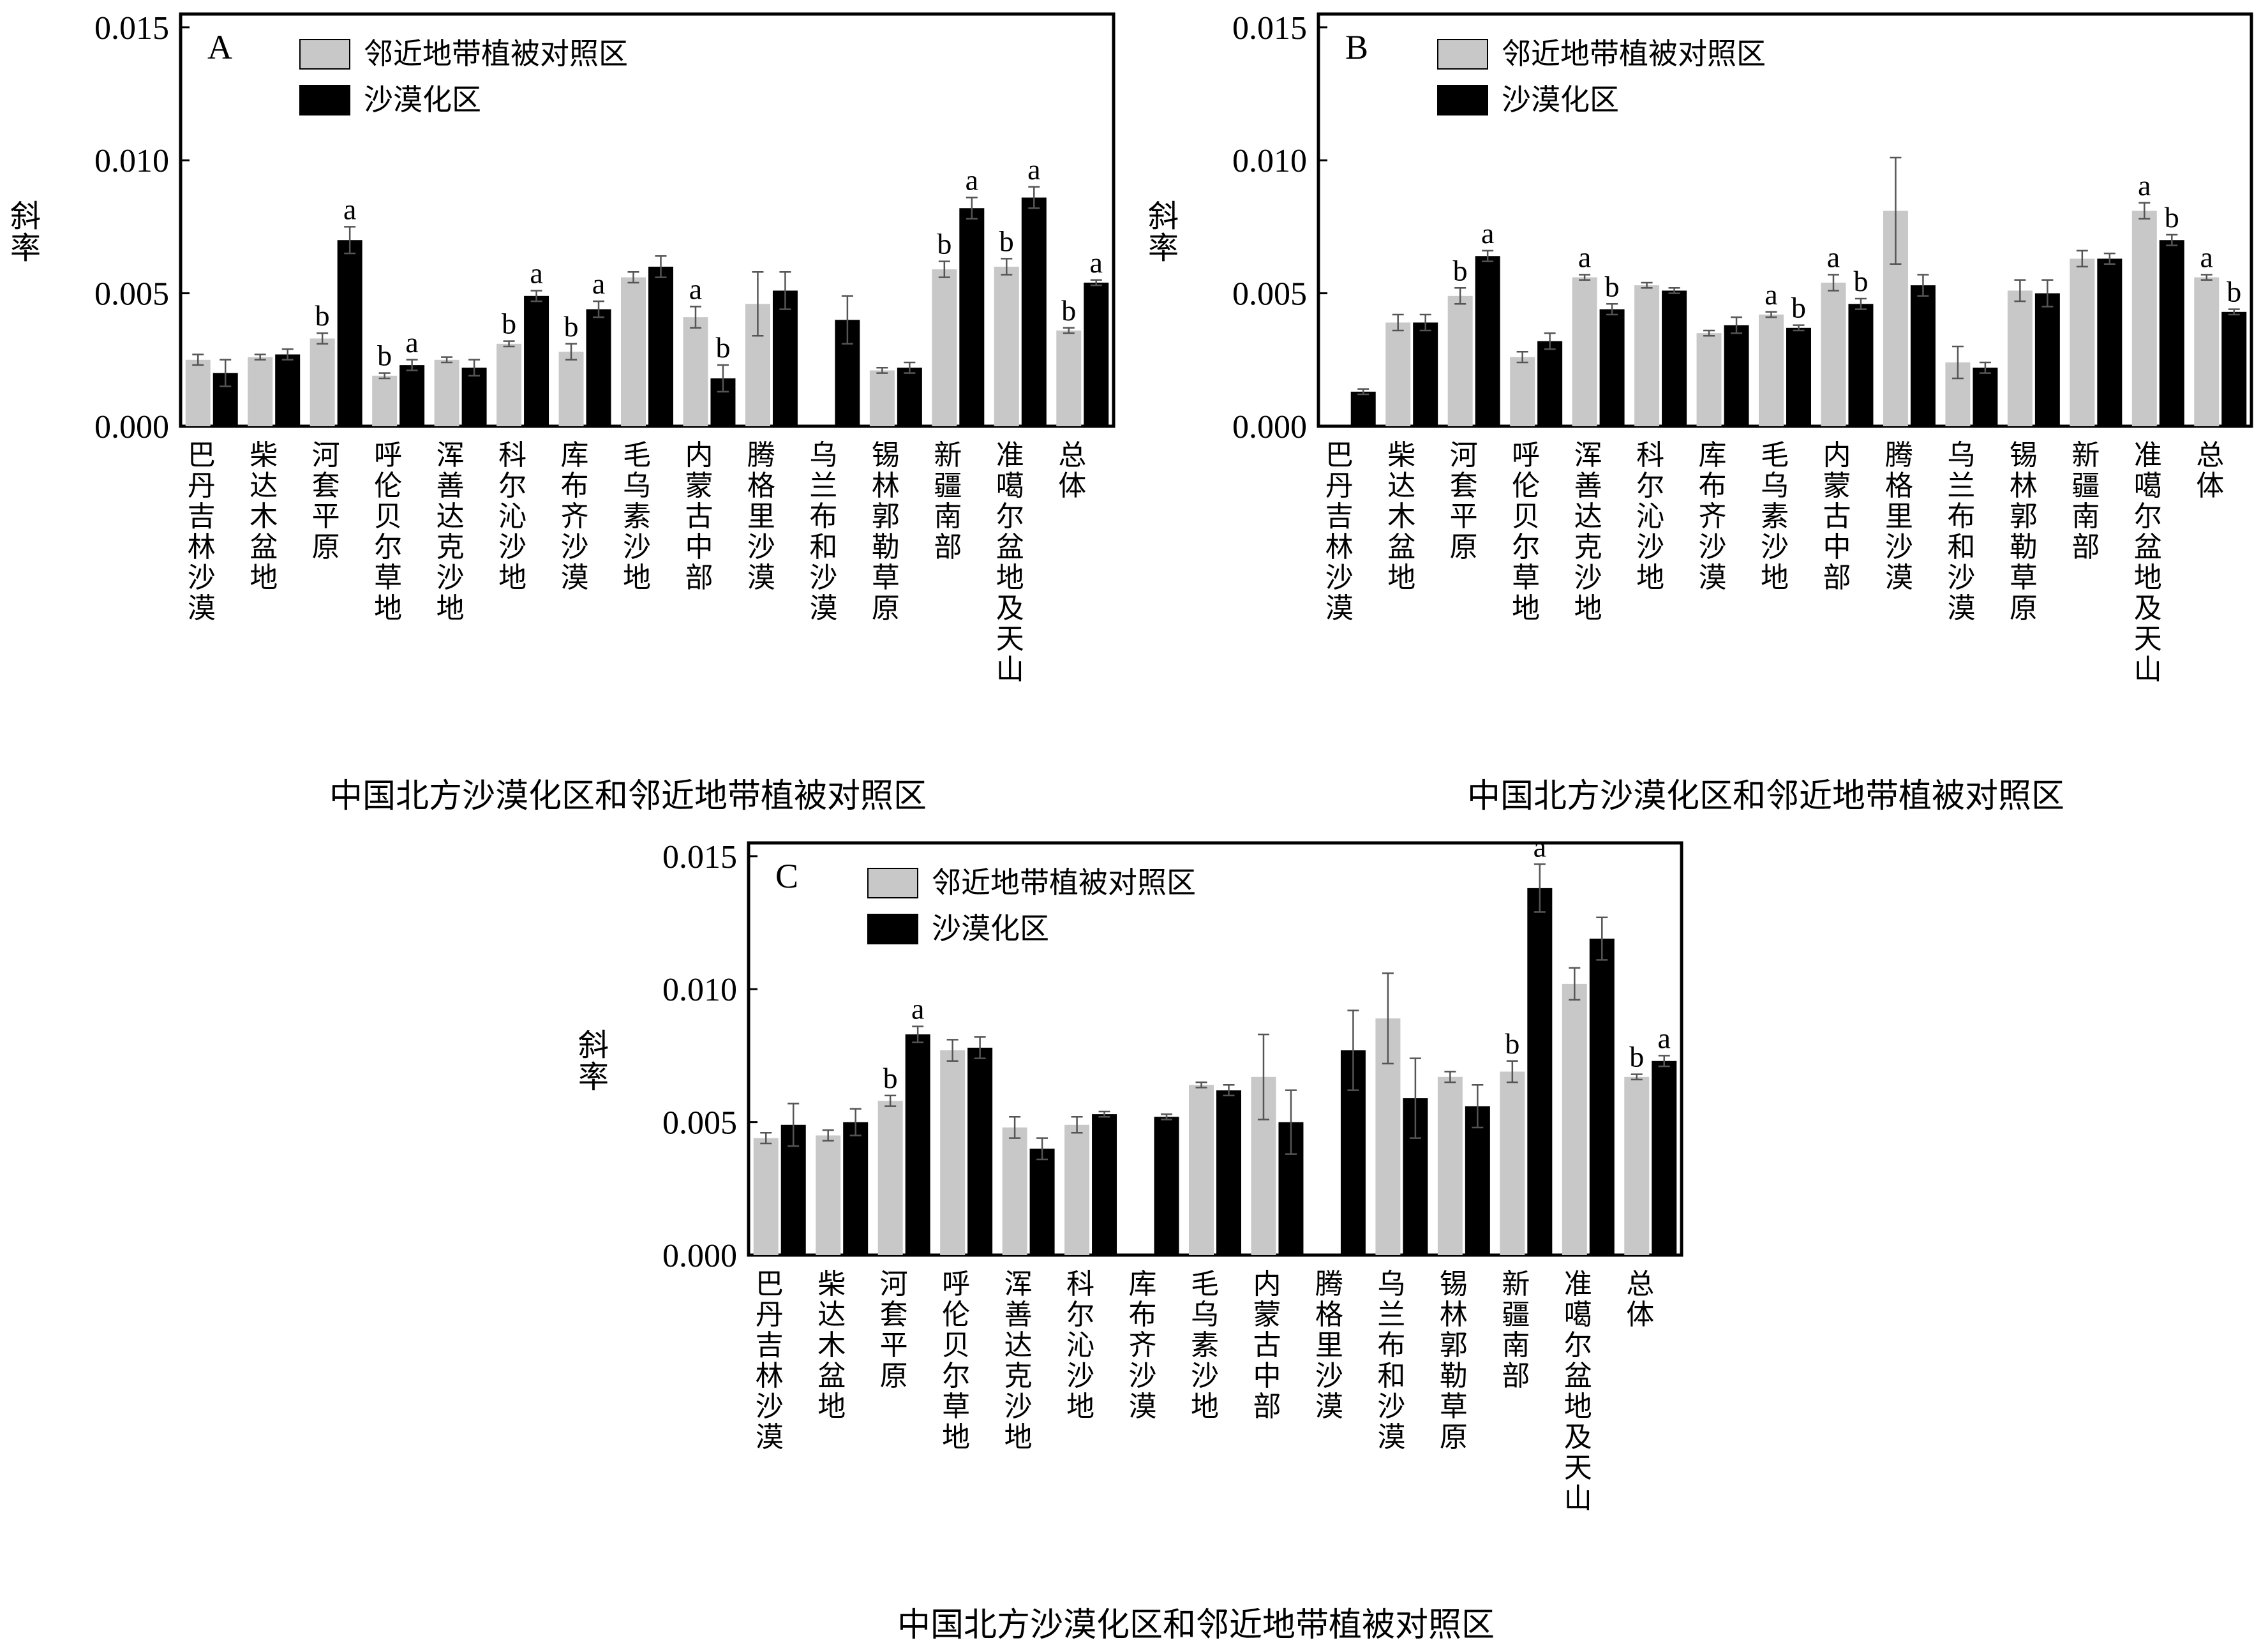 The image size is (2261, 1652). I want to click on y-tick-label: 0.015, so click(131, 28).